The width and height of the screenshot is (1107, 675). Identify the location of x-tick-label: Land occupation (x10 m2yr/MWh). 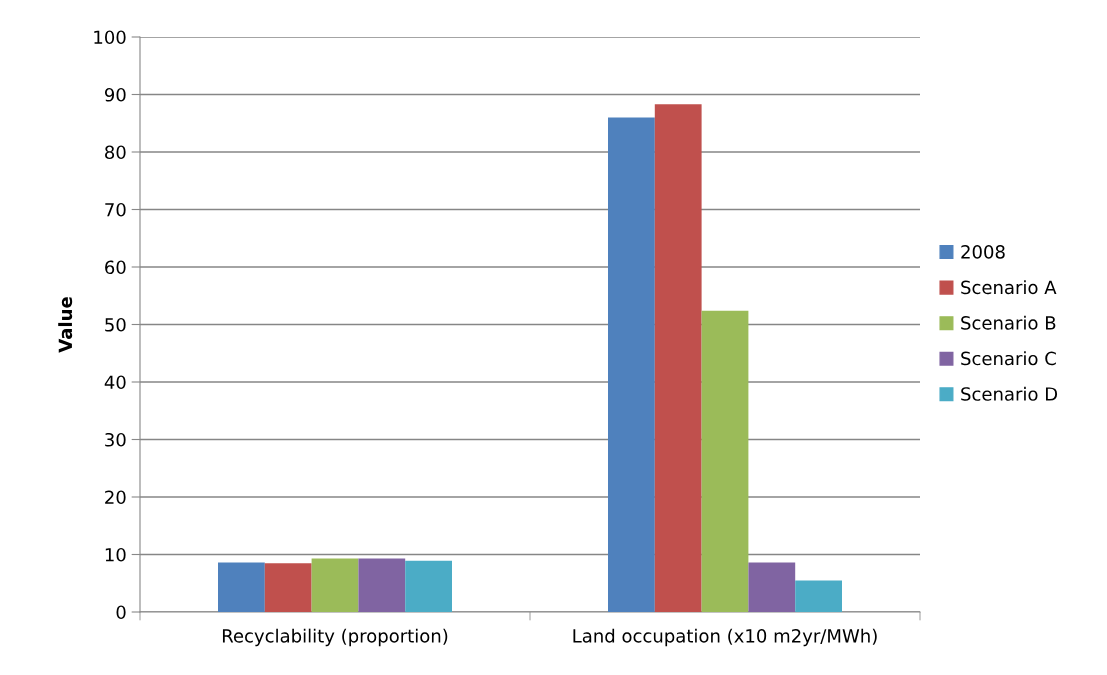
(725, 637).